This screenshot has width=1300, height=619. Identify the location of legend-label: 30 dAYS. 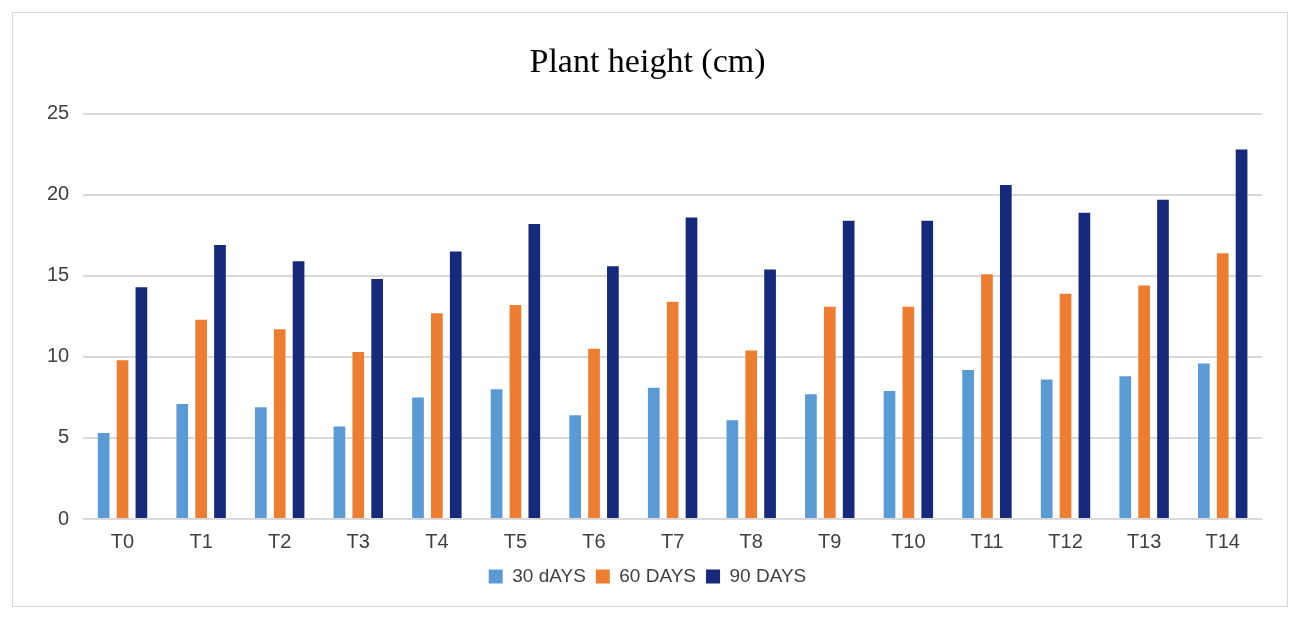
(549, 575).